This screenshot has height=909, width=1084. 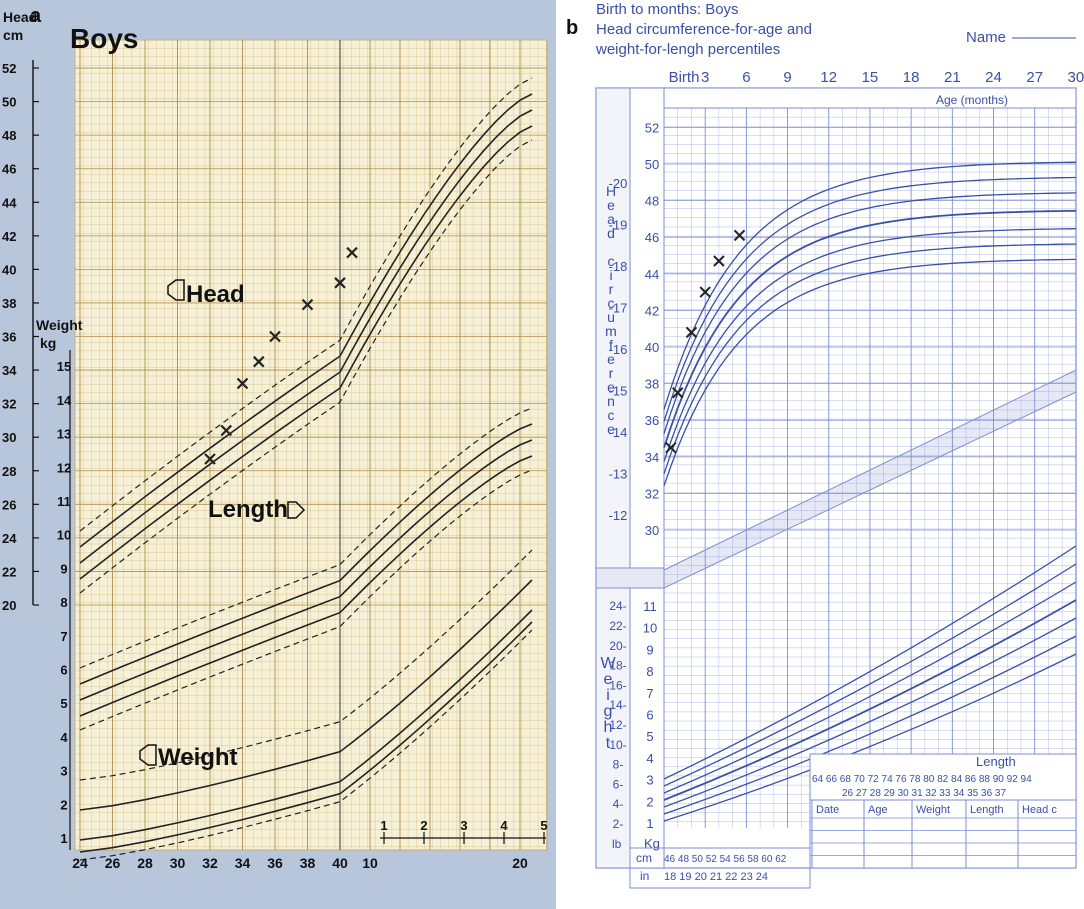 I want to click on weight-lb-tick-label: 20-, so click(x=617, y=646).